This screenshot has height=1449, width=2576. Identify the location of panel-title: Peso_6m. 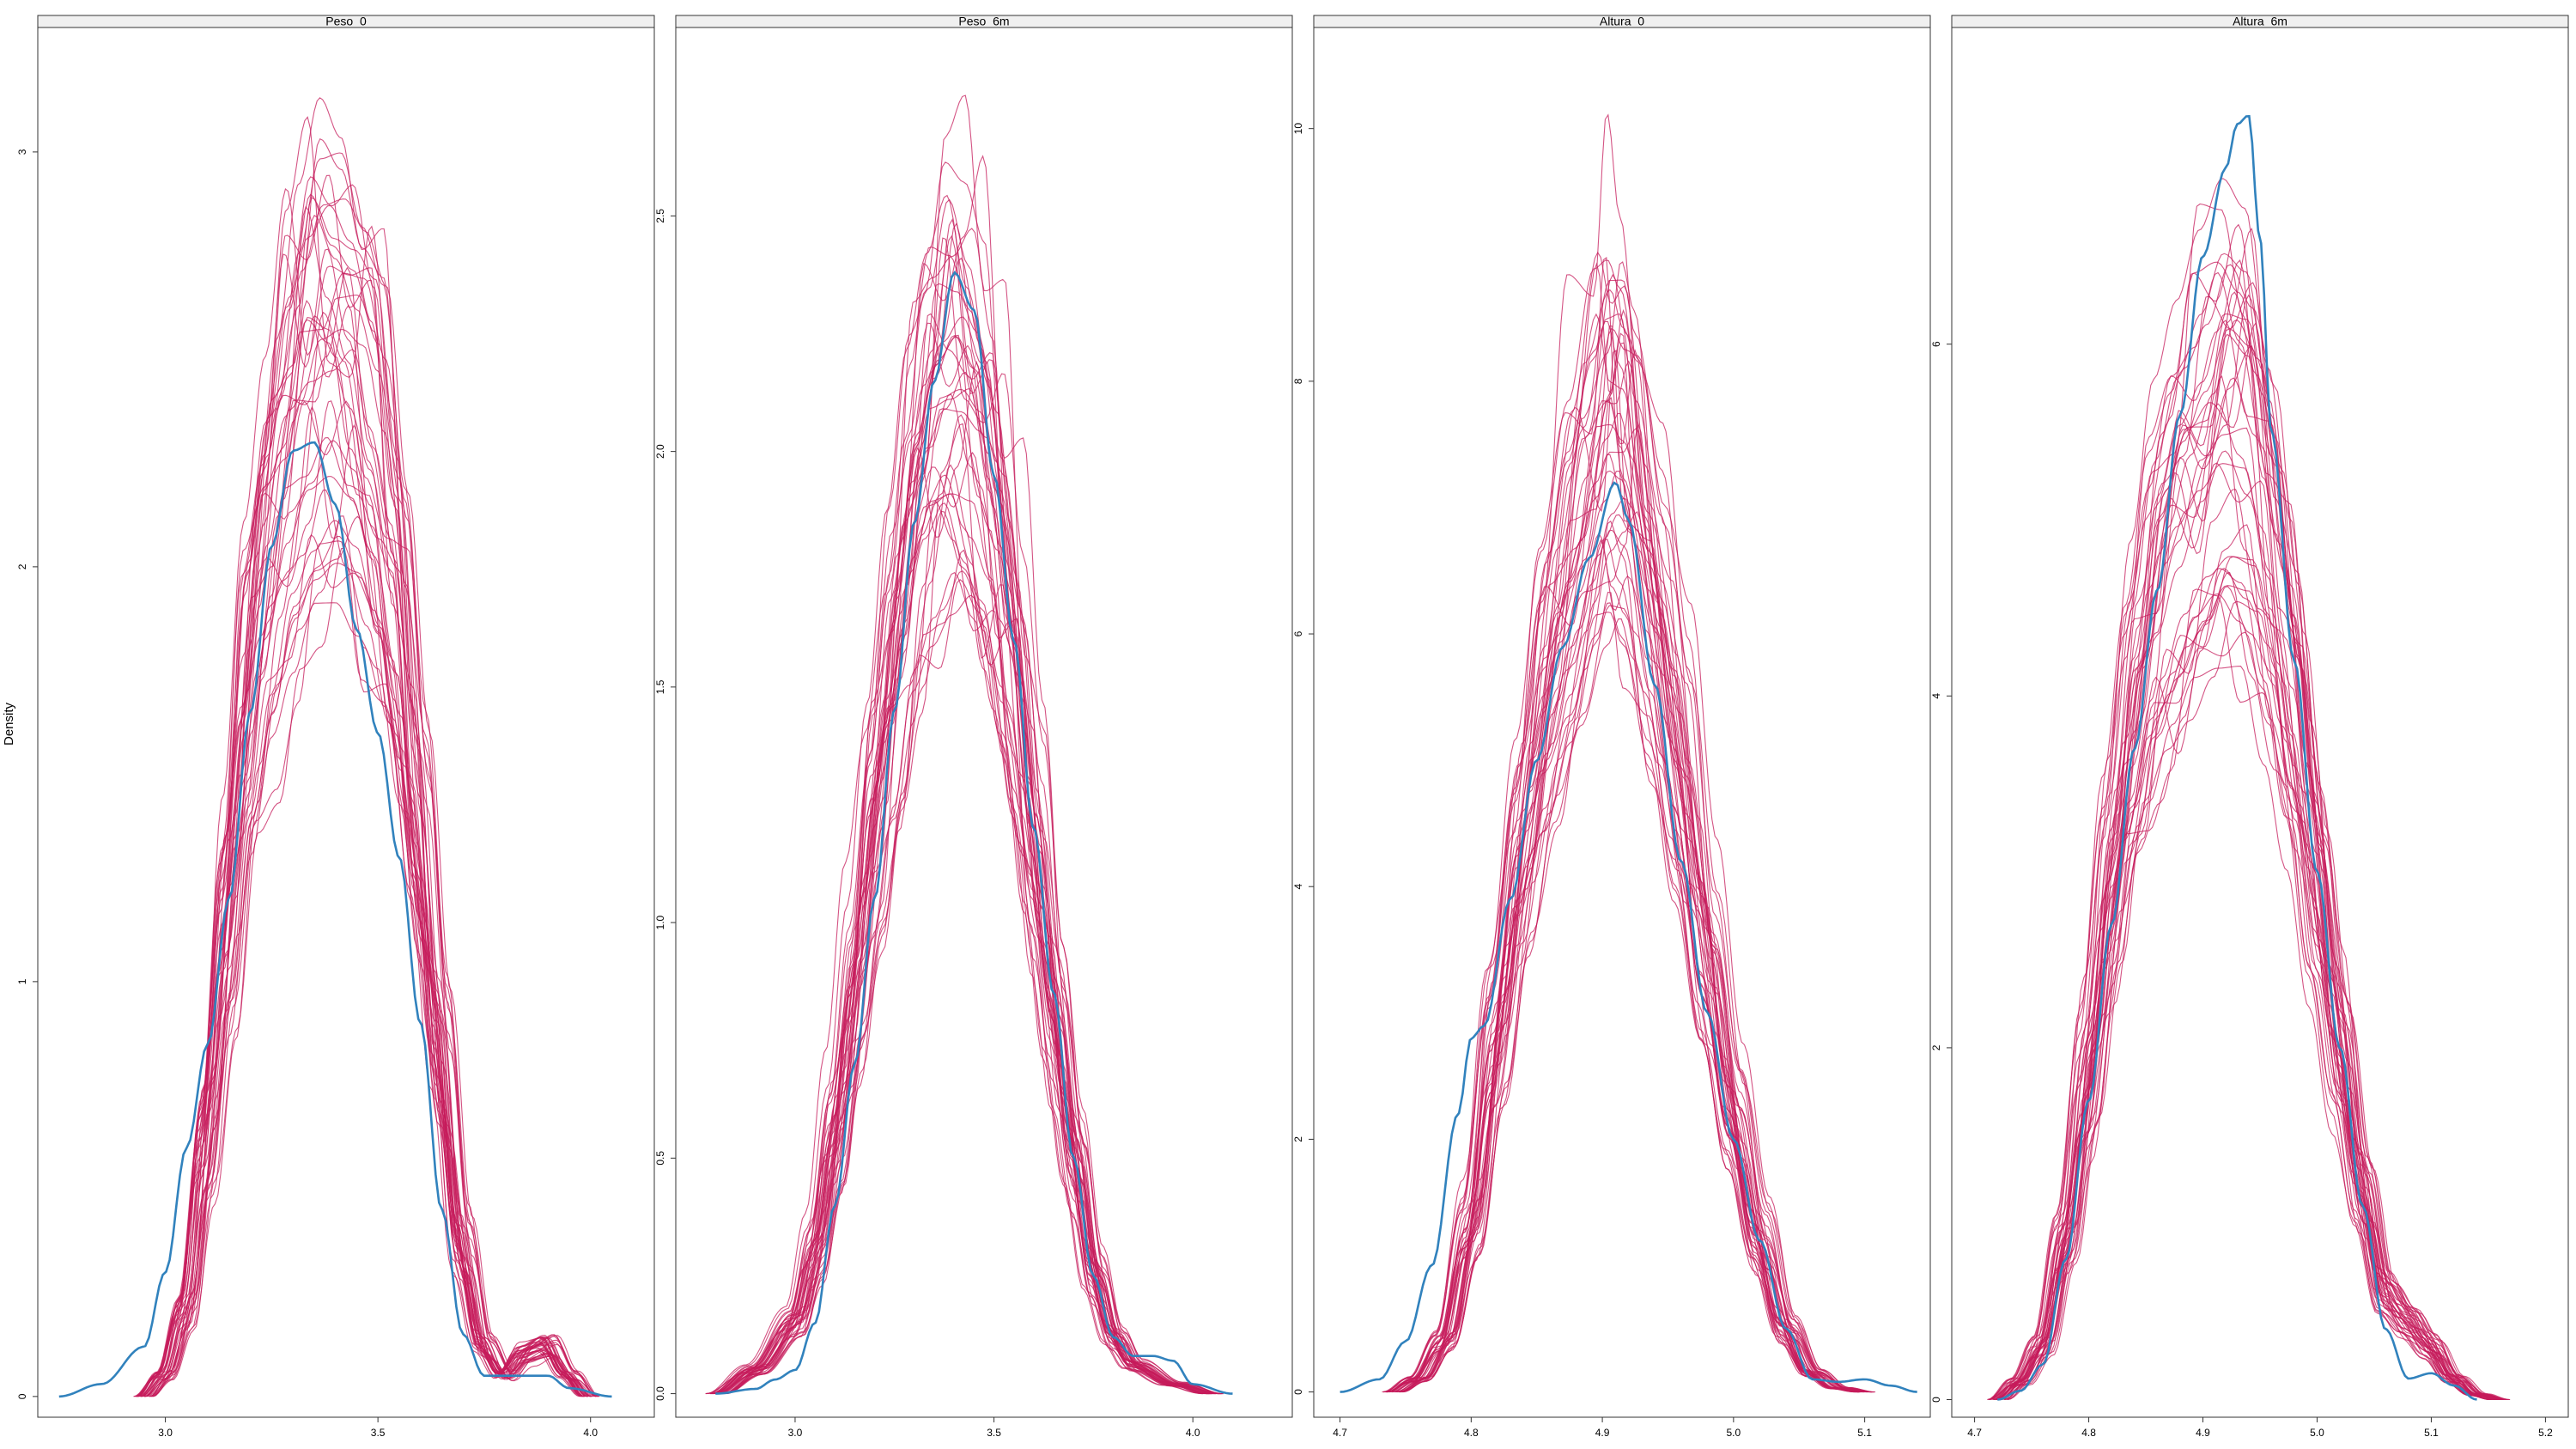
(984, 21).